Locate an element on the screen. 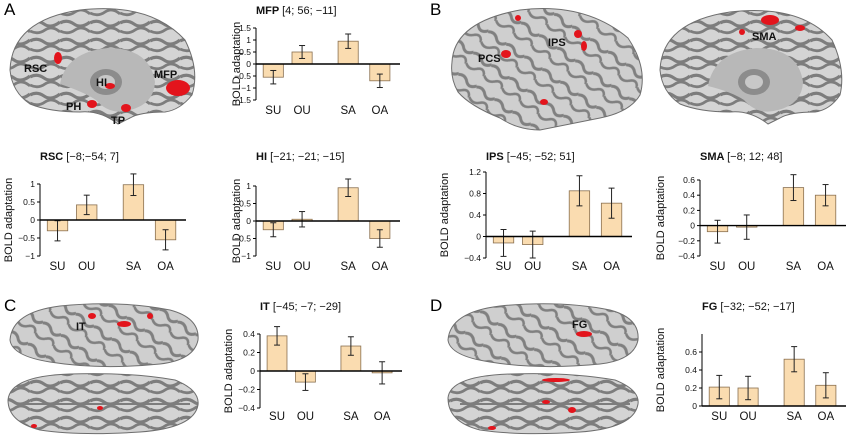 This screenshot has height=442, width=850. chart-title-coords: [−8; 12; 48] is located at coordinates (754, 157).